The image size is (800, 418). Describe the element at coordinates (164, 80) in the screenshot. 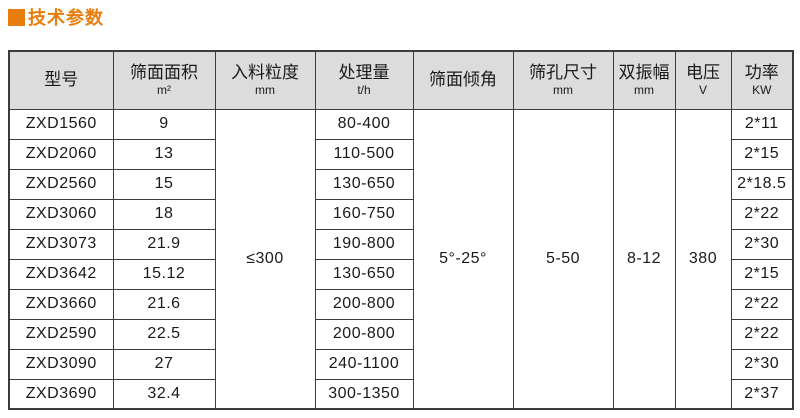

I see `col-header-screen-area: 筛面面积 m²` at that location.